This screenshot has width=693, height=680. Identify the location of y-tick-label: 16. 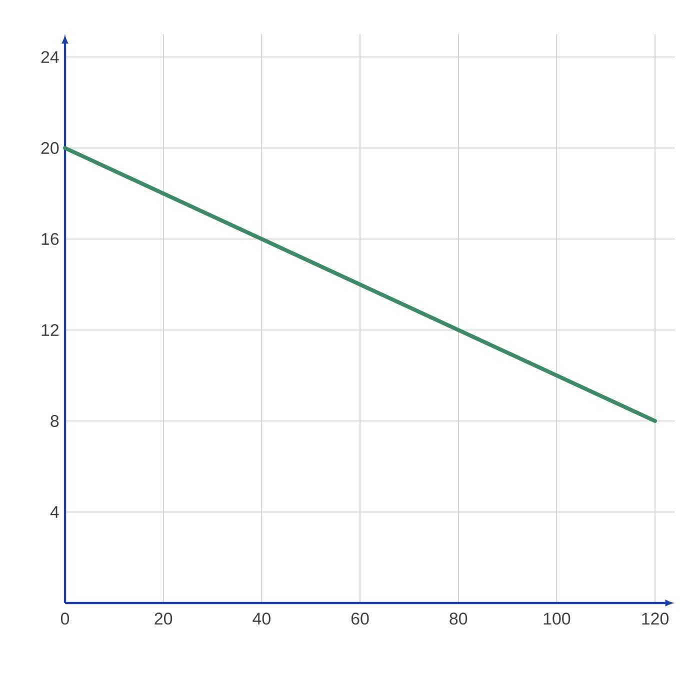
(50, 239).